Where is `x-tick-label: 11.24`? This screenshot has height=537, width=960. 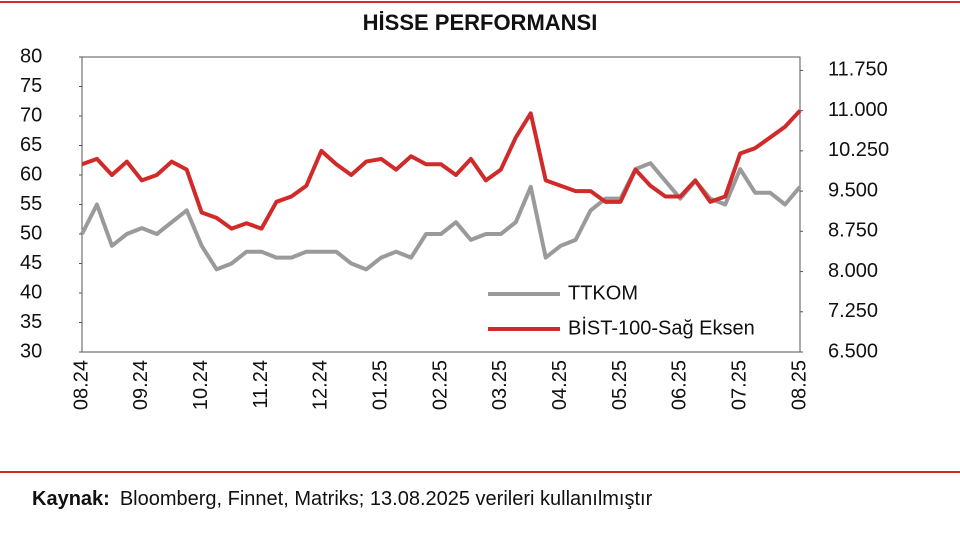 x-tick-label: 11.24 is located at coordinates (261, 384).